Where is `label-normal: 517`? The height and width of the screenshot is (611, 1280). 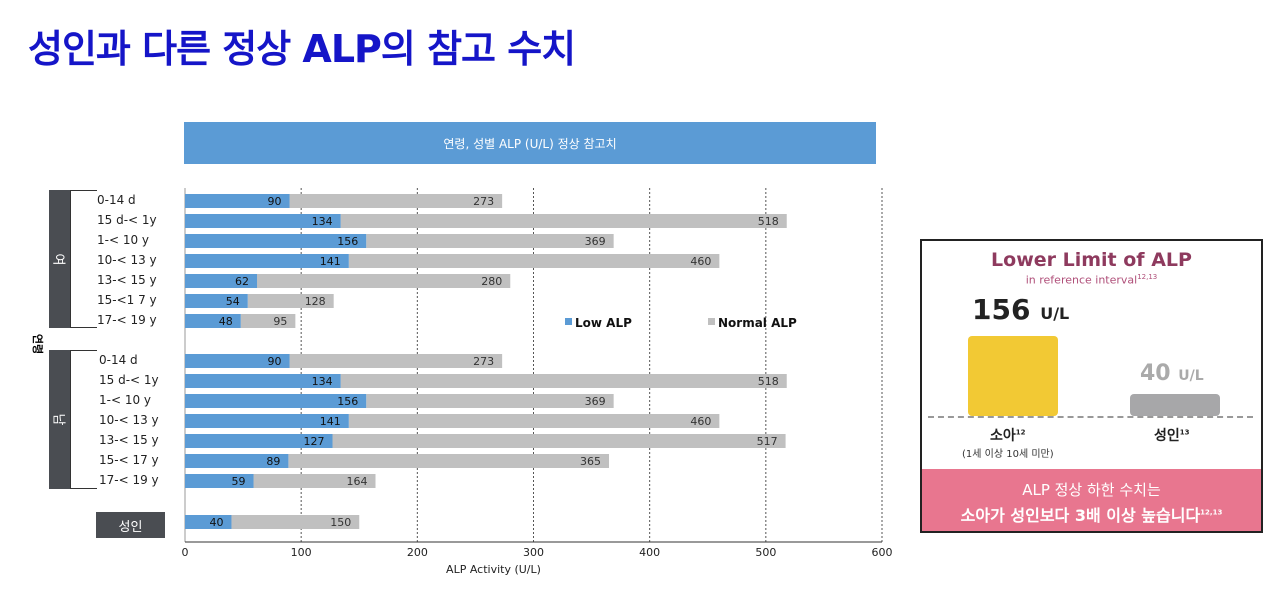
label-normal: 517 is located at coordinates (767, 441).